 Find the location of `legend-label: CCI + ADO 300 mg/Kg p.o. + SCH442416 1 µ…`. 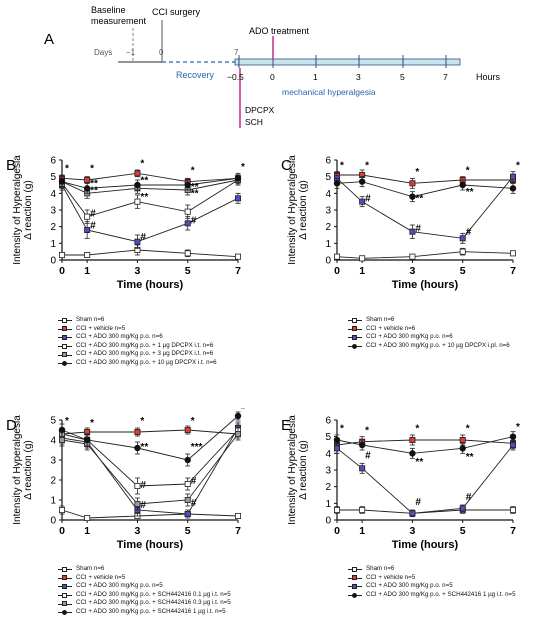

legend-label: CCI + ADO 300 mg/Kg p.o. + SCH442416 1 µ… is located at coordinates (441, 594).